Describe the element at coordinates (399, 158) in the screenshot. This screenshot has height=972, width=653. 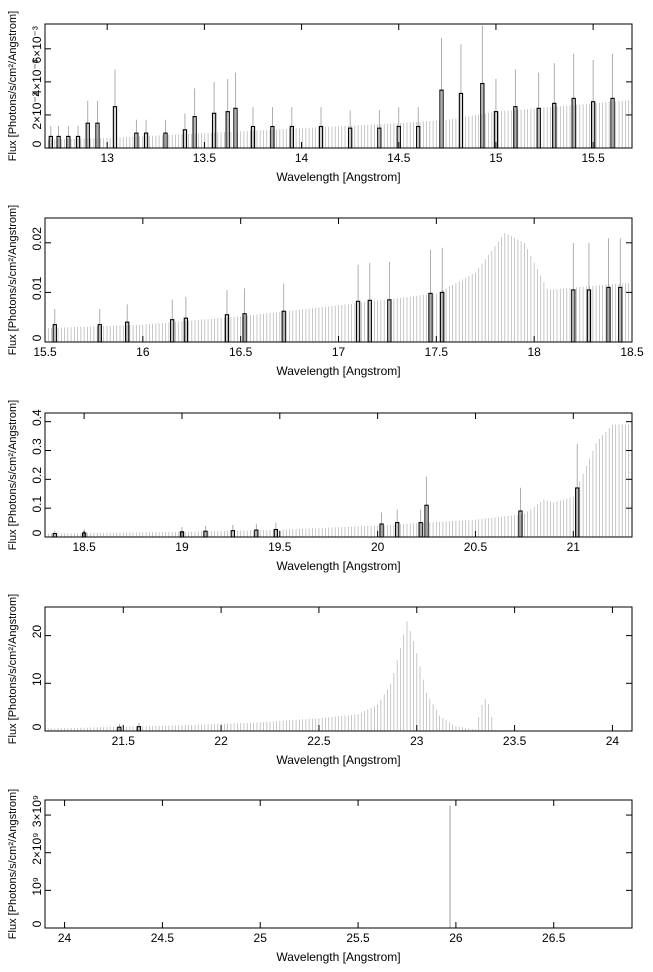
I see `x-tick-label: 14.5` at that location.